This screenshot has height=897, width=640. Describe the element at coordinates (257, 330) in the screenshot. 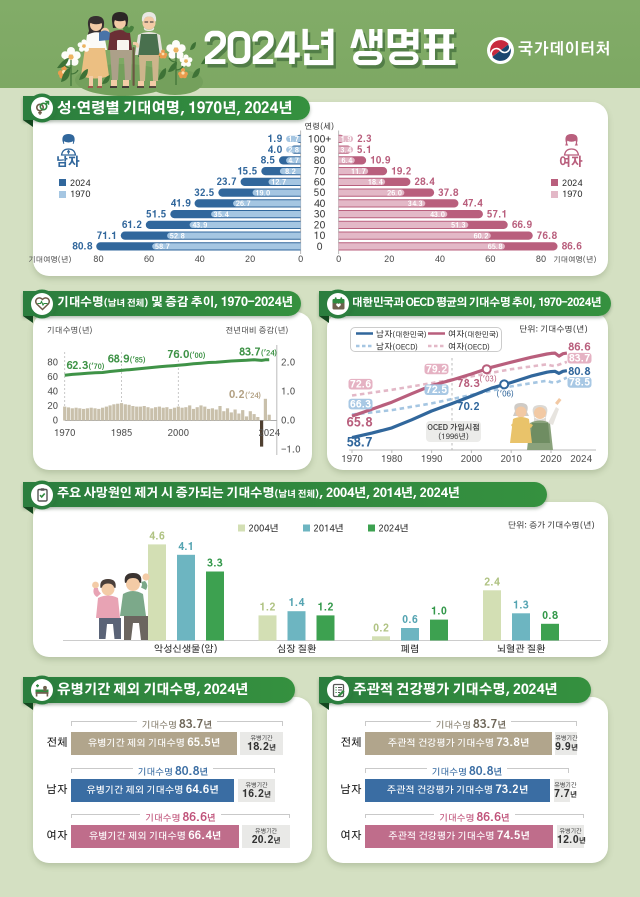

I see `svg-text: 전년대비 증감(년)` at that location.